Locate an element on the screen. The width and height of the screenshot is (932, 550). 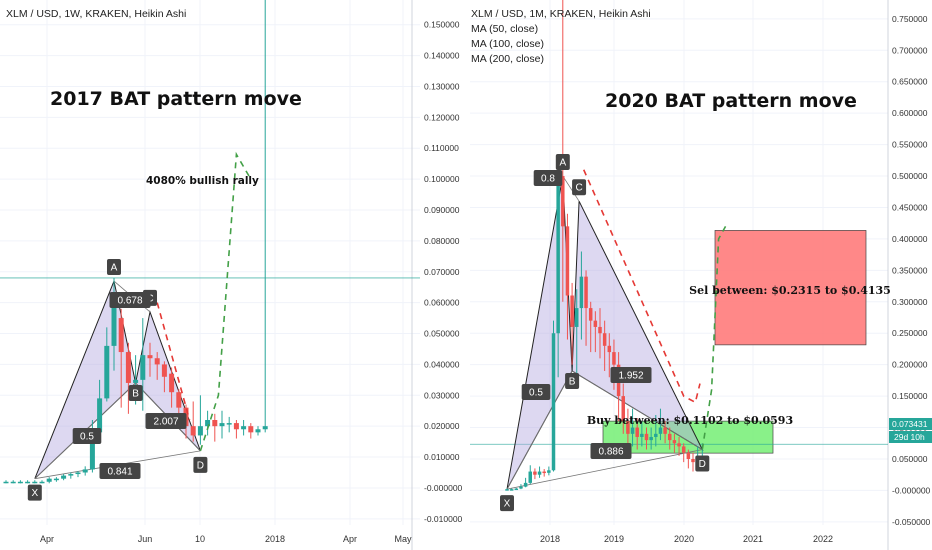
y-tick-label: -0.010000 is located at coordinates (443, 519).